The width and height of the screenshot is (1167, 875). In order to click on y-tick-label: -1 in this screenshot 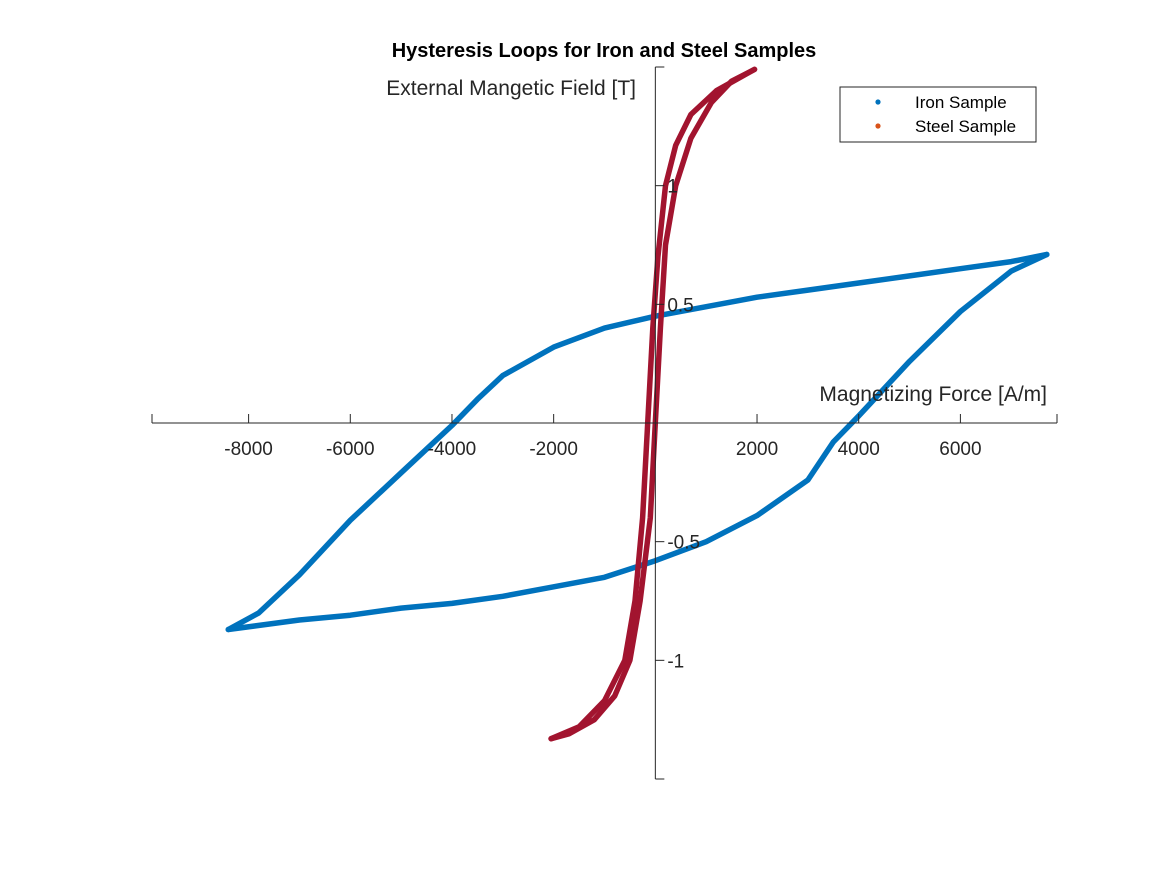, I will do `click(675, 661)`.